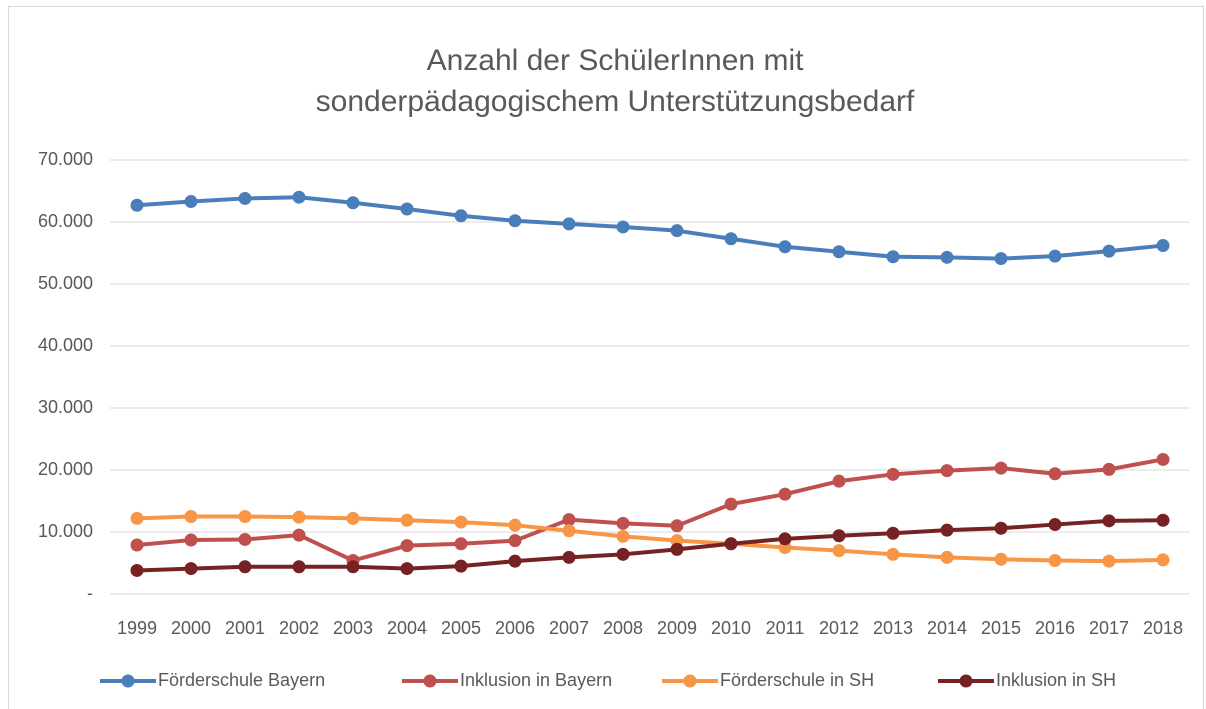  I want to click on x-tick-label: 2014, so click(947, 628).